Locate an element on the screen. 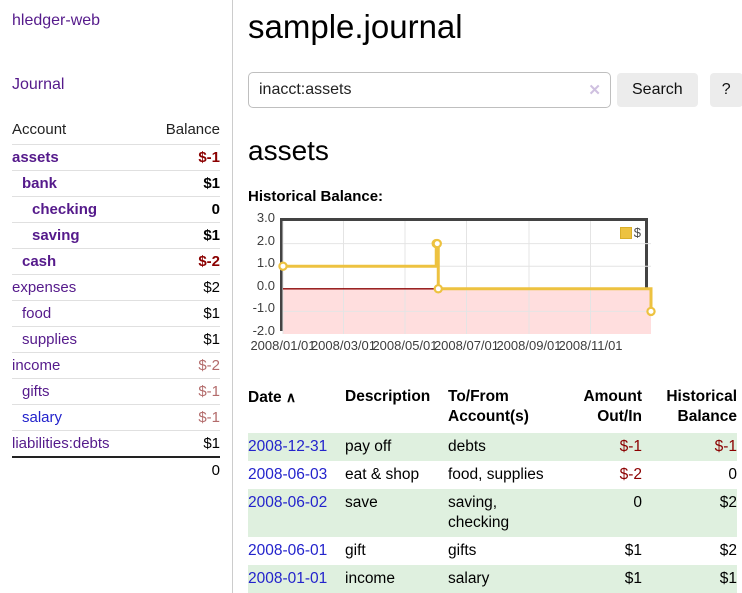 This screenshot has width=742, height=593. search-box: ✕ is located at coordinates (429, 90).